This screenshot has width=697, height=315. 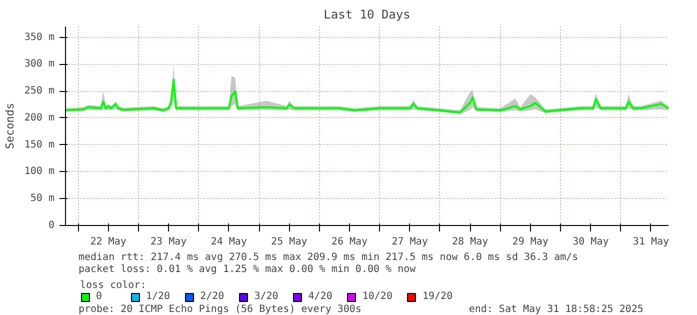 What do you see at coordinates (39, 64) in the screenshot?
I see `y-tick-label: 300 m` at bounding box center [39, 64].